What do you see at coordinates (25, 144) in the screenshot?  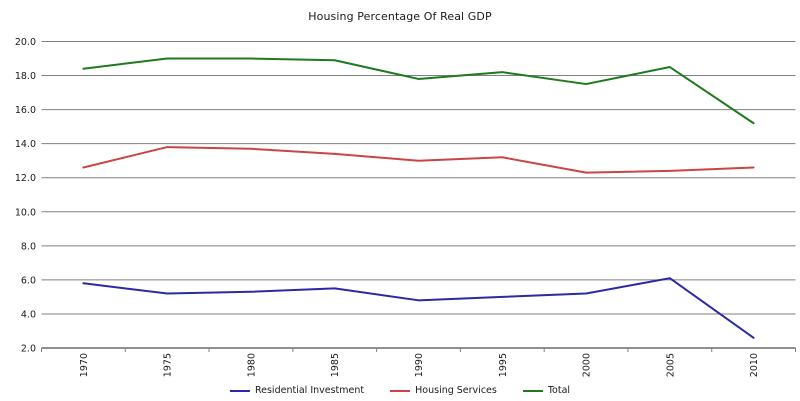 I see `y-tick-label: 14.0` at bounding box center [25, 144].